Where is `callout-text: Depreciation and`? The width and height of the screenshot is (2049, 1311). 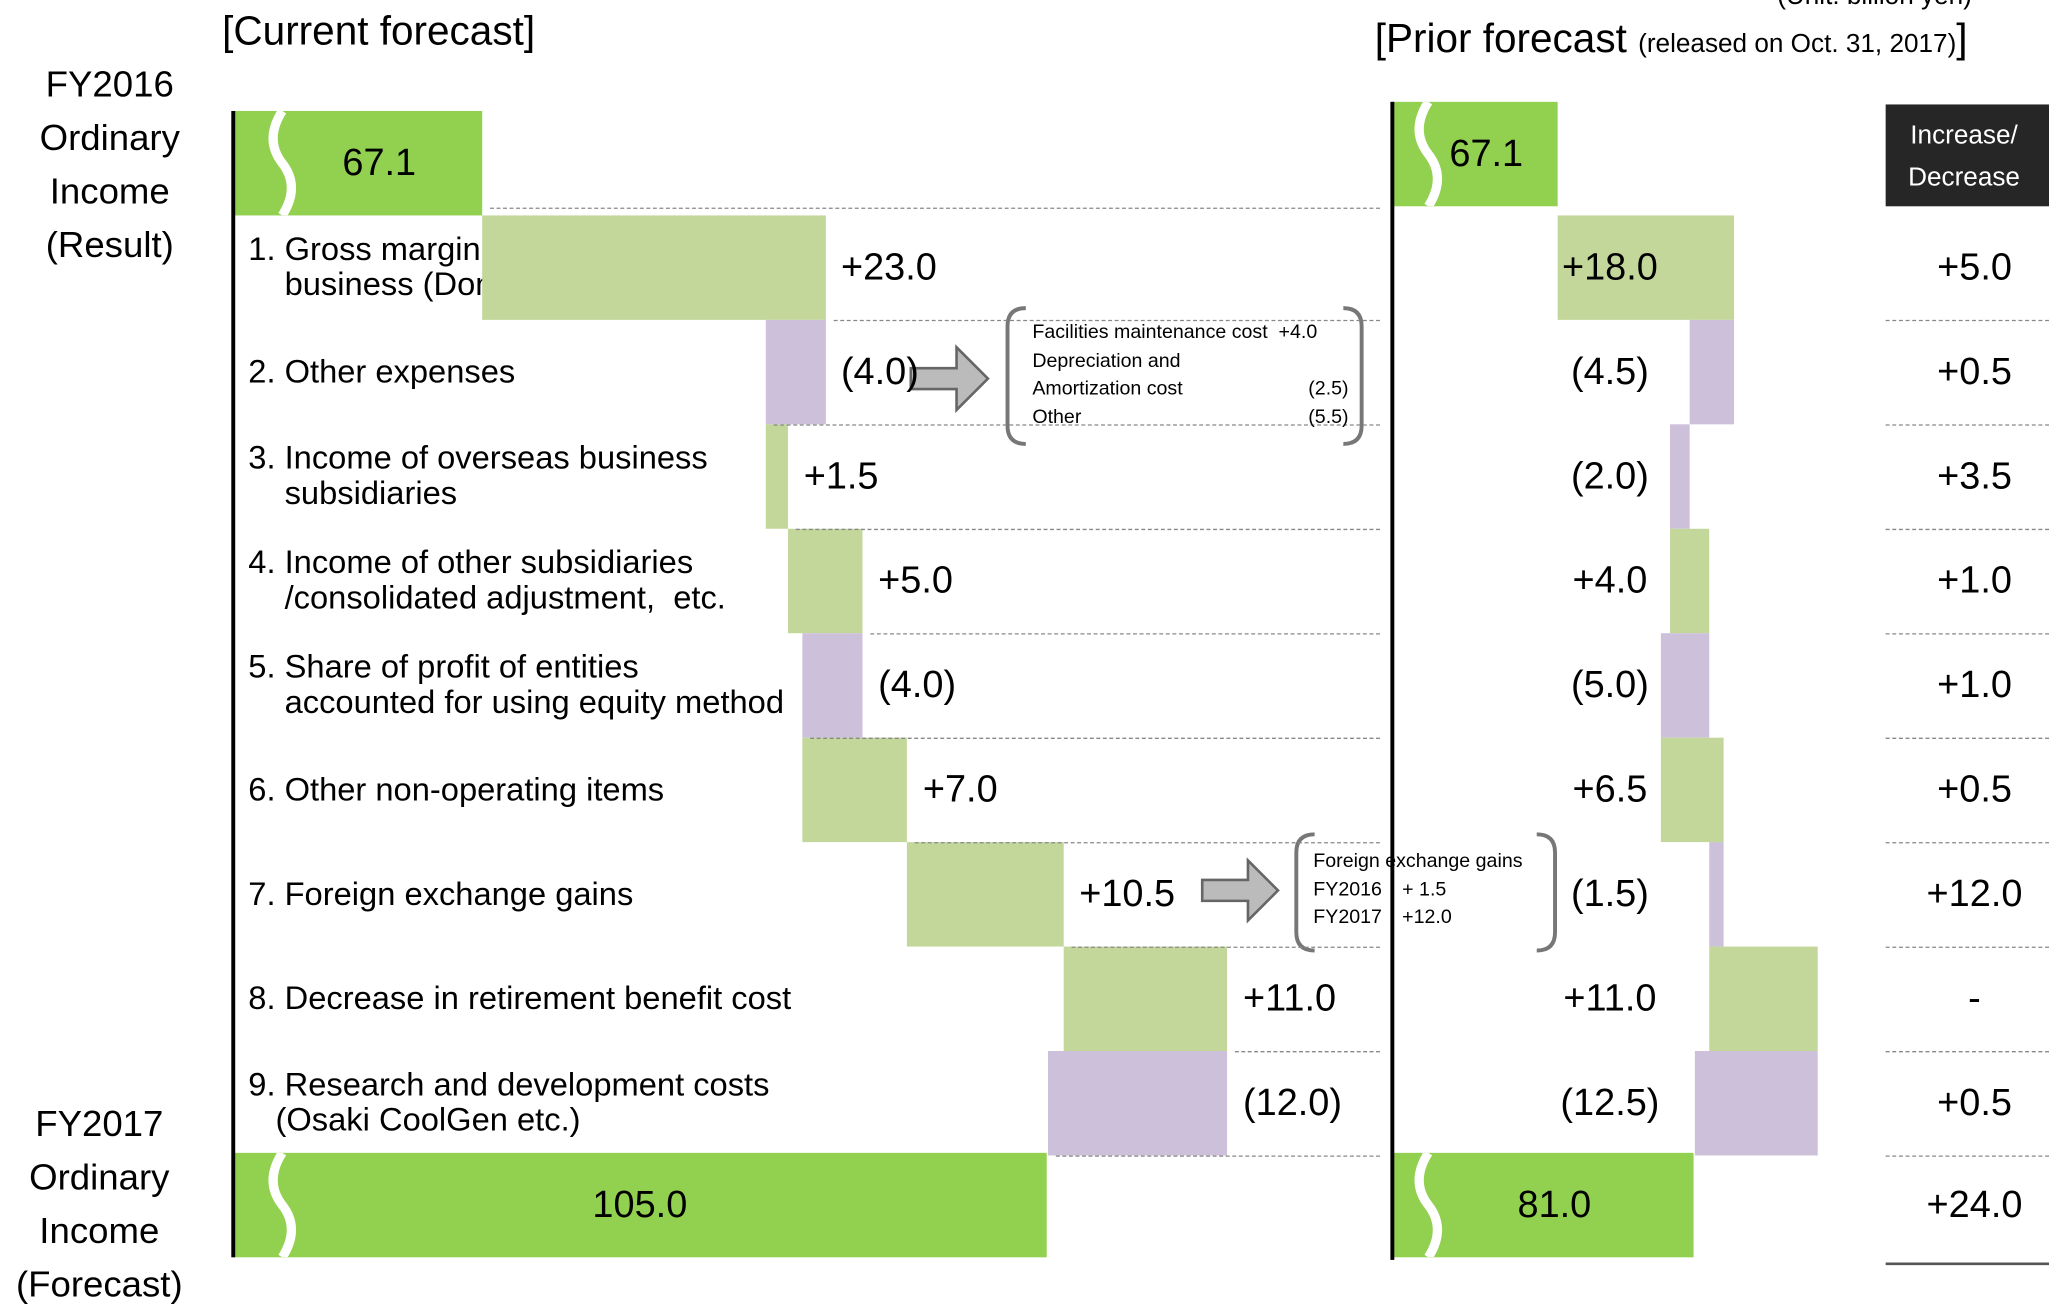 callout-text: Depreciation and is located at coordinates (1106, 360).